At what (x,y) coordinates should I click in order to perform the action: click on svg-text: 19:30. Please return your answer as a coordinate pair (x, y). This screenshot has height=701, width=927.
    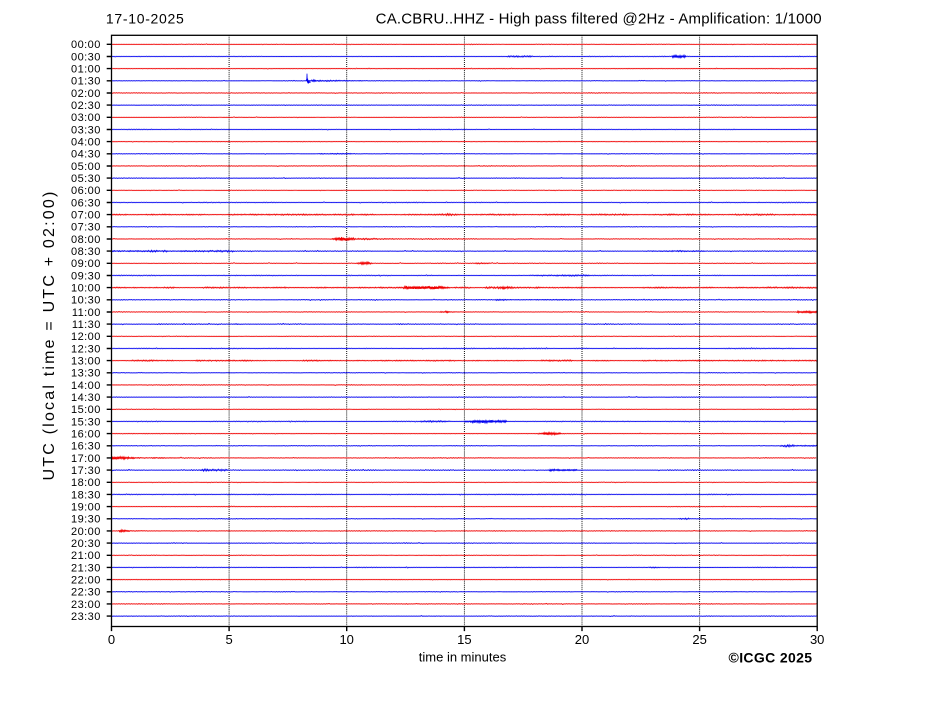
    Looking at the image, I should click on (86, 520).